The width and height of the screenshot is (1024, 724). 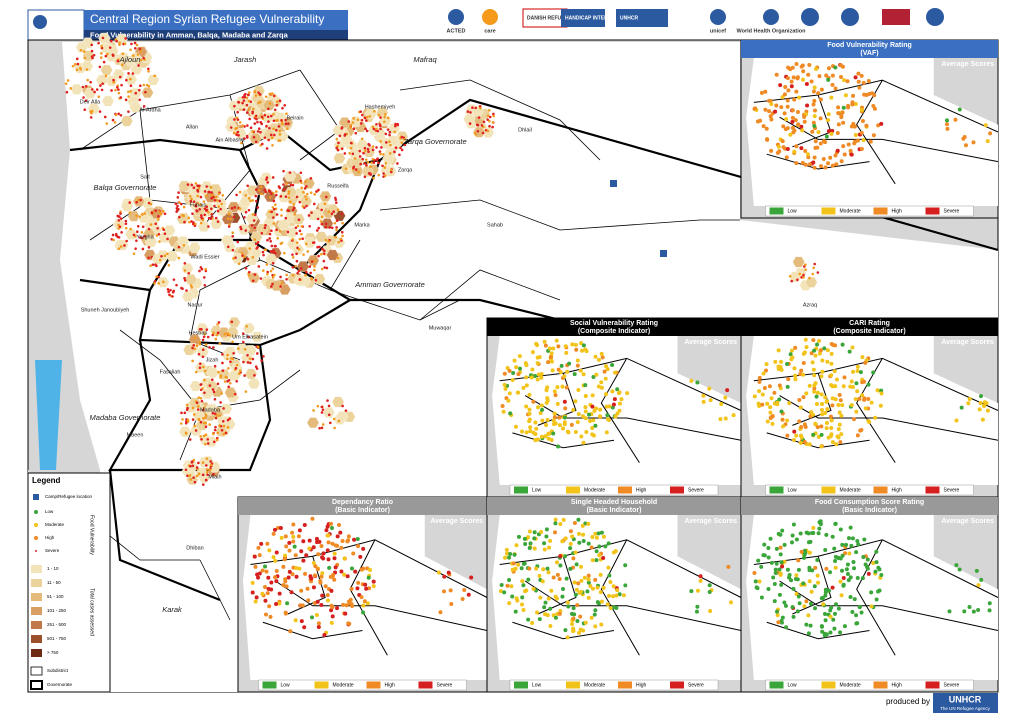 What do you see at coordinates (869, 45) in the screenshot?
I see `inset-title: Food Vulnerability Rating` at bounding box center [869, 45].